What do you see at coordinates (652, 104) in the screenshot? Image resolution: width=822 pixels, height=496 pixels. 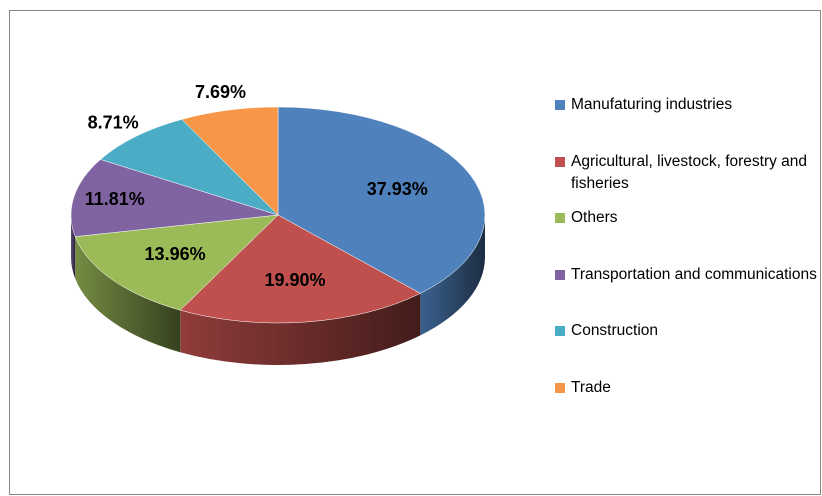 I see `legend-label: Manufaturing industries` at bounding box center [652, 104].